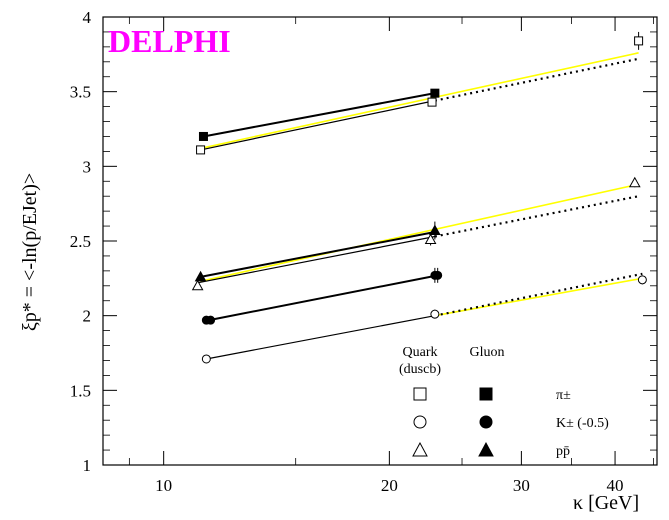 This screenshot has width=669, height=520. I want to click on legend-label: pp̄, so click(563, 451).